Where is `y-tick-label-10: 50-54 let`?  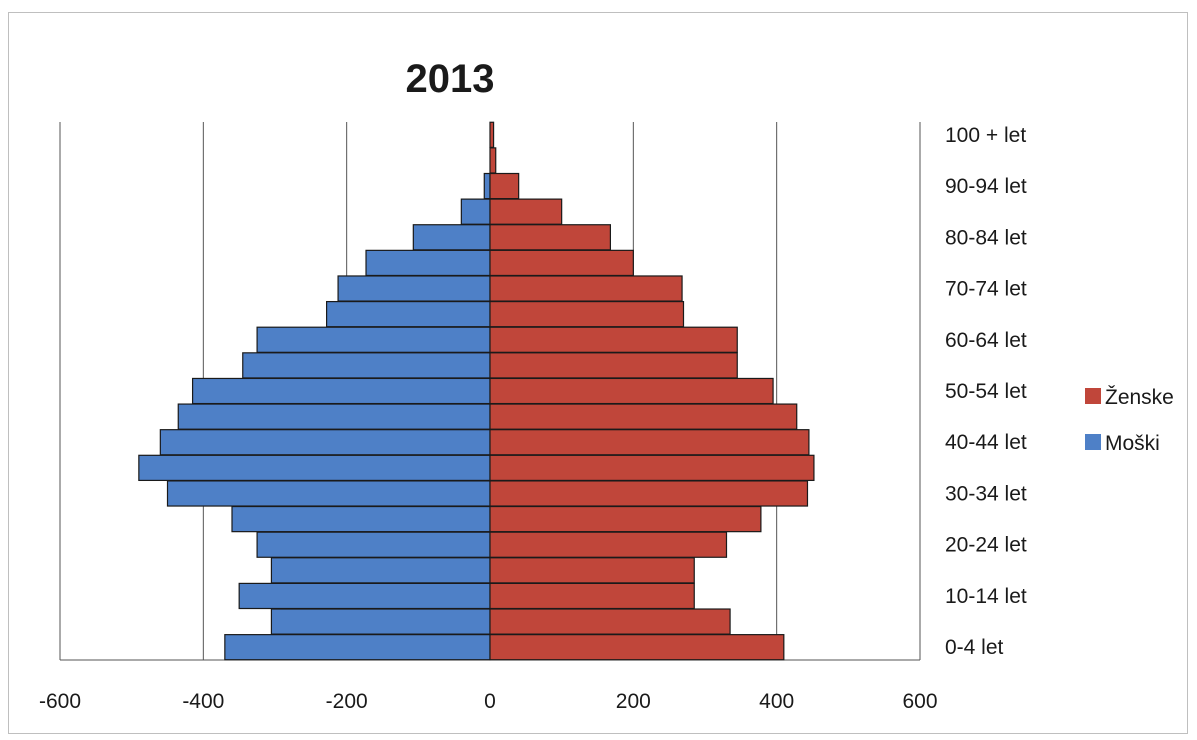 y-tick-label-10: 50-54 let is located at coordinates (986, 391).